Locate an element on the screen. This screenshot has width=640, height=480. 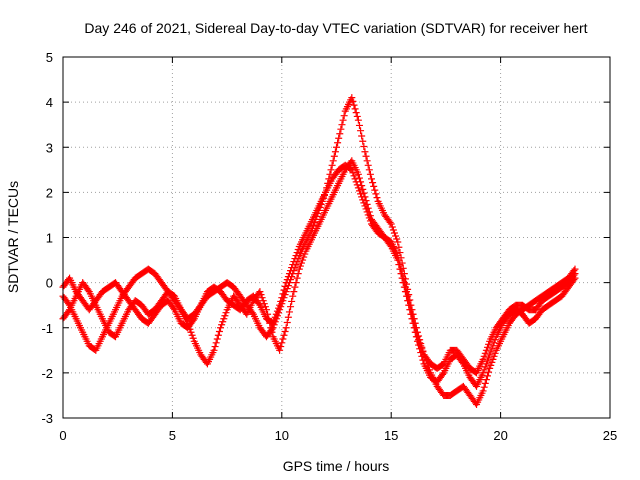
x-tick-label: 0 is located at coordinates (62, 435).